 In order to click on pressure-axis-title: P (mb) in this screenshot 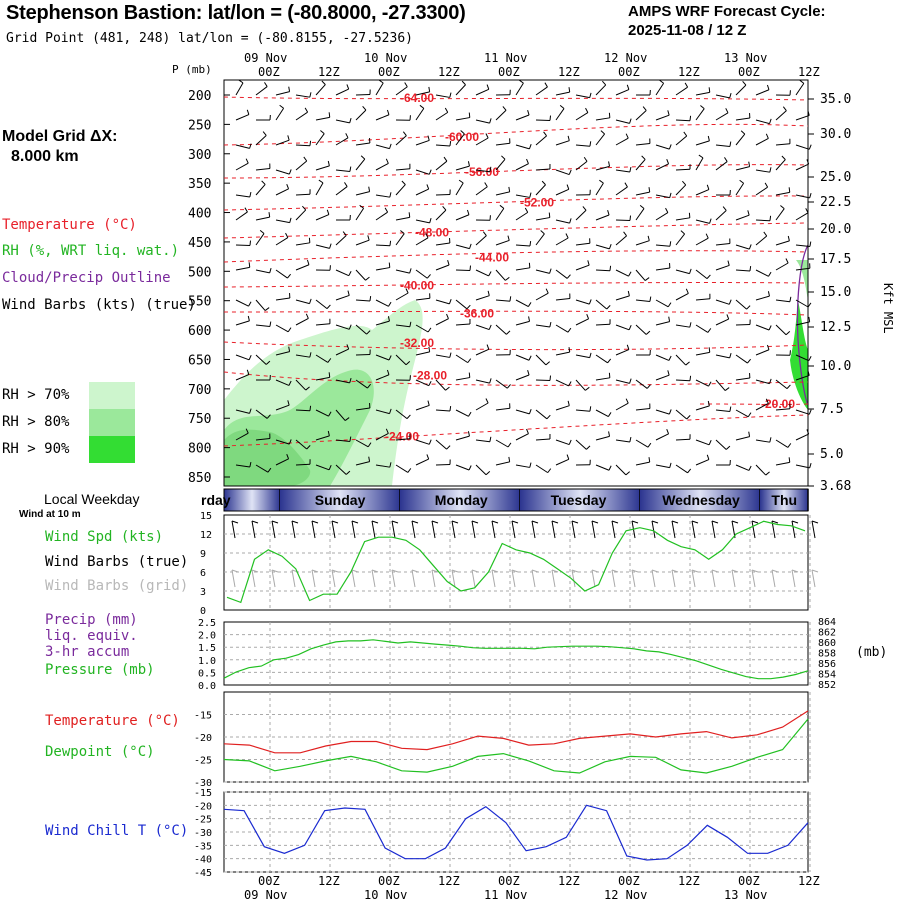, I will do `click(192, 69)`.